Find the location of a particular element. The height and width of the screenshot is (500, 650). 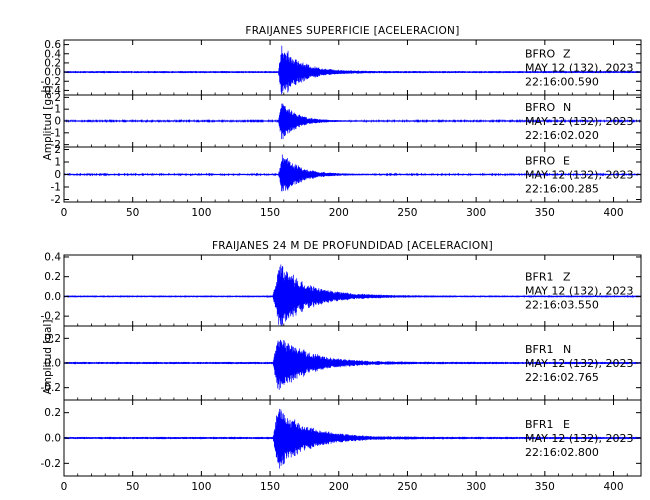

time-label: 22:16:00.285 is located at coordinates (562, 189).